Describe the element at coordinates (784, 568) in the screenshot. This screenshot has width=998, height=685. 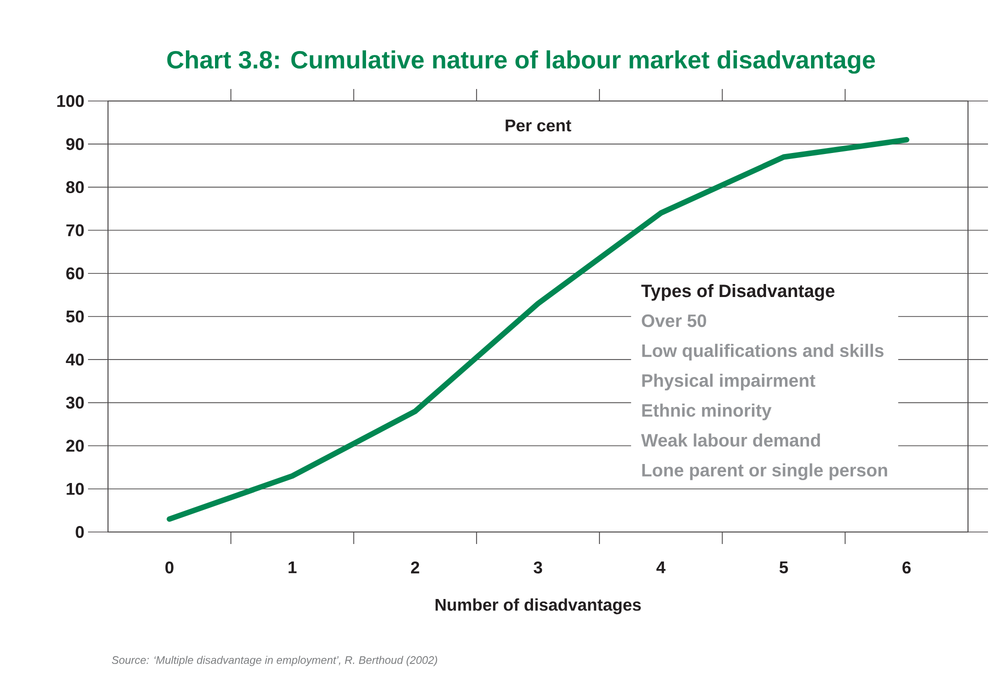
I see `x-tick-label: 5` at that location.